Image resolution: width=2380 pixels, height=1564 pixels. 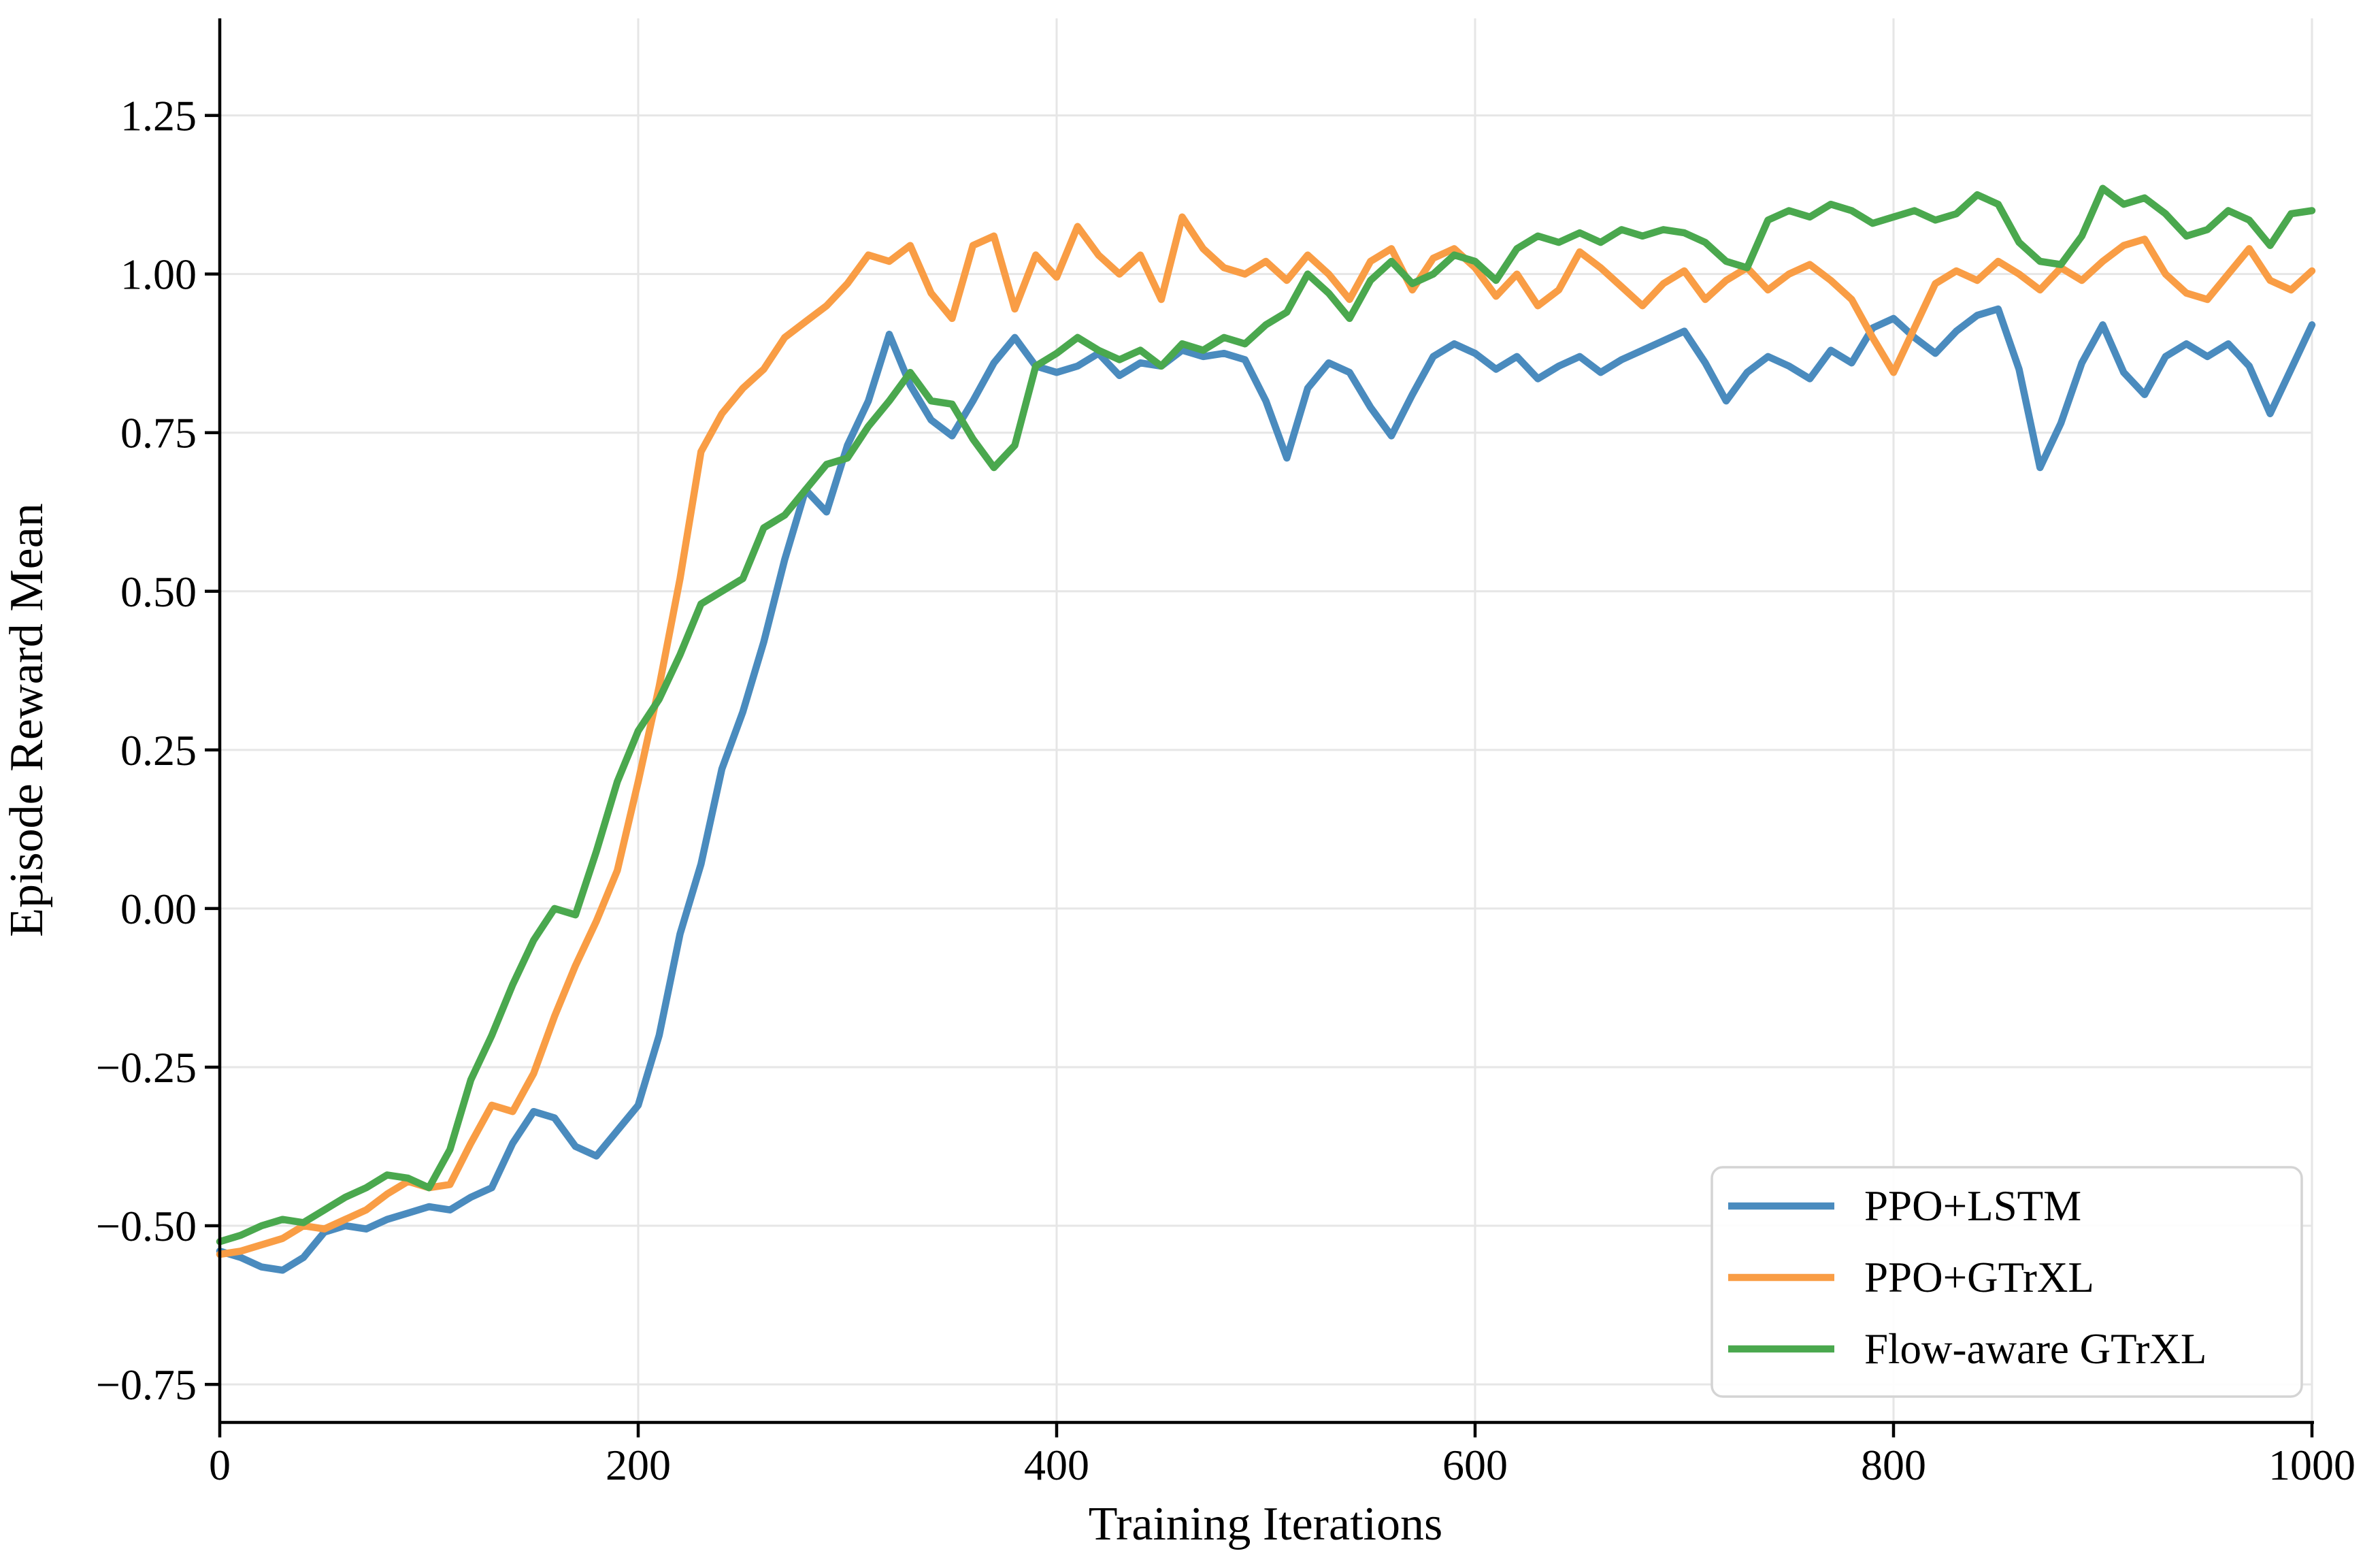 I want to click on legend-label-ppo-gtrxl: PPO+GTrXL, so click(x=1979, y=1277).